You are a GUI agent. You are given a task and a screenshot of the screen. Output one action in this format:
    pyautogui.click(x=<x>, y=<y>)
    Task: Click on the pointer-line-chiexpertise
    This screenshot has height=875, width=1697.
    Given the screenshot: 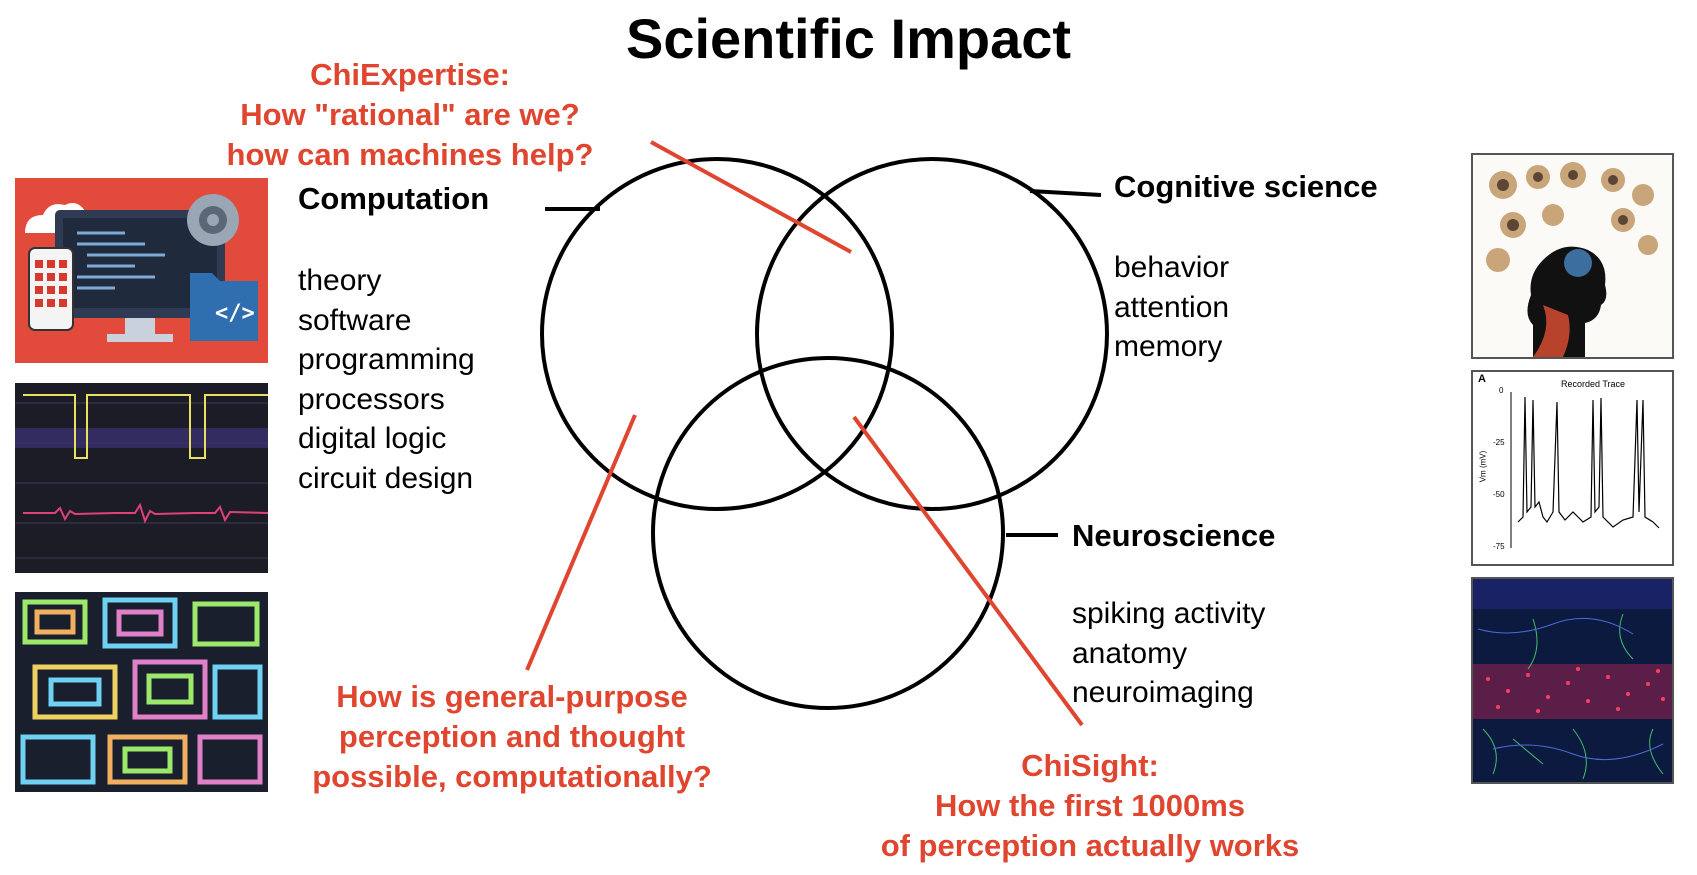 What is the action you would take?
    pyautogui.click(x=751, y=197)
    